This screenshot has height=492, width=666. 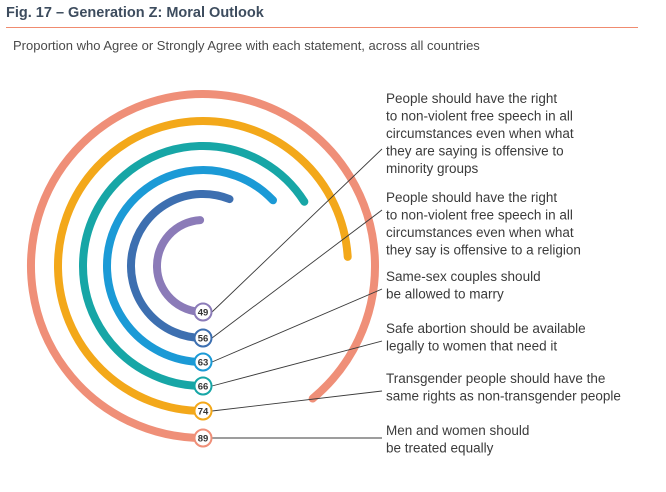 I want to click on statement-label: Men and women should be treated equally, so click(x=457, y=439).